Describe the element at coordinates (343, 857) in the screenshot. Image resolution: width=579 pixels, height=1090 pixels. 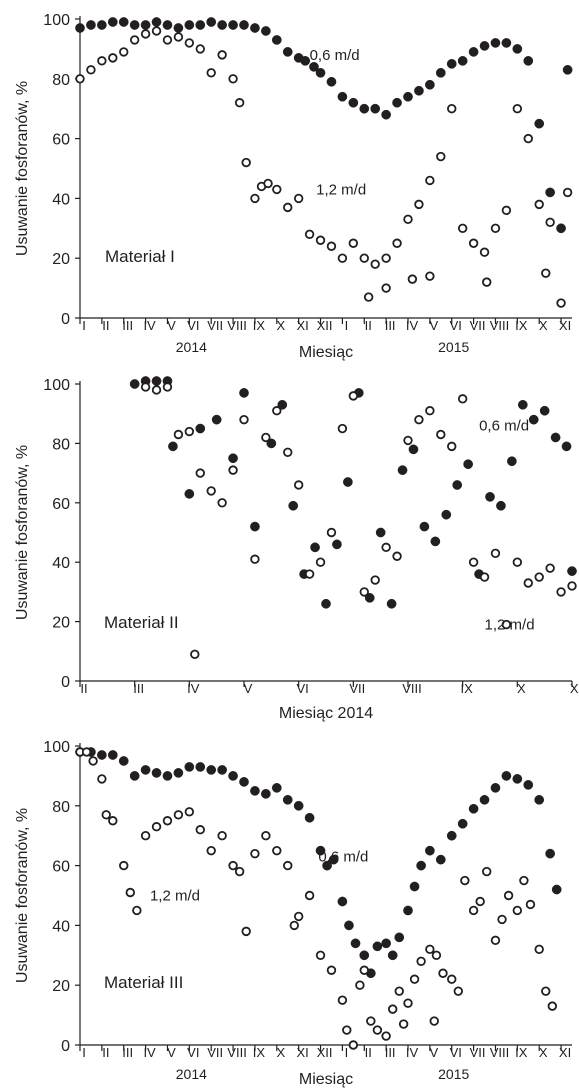
I see `series-label: 0,6 m/d` at that location.